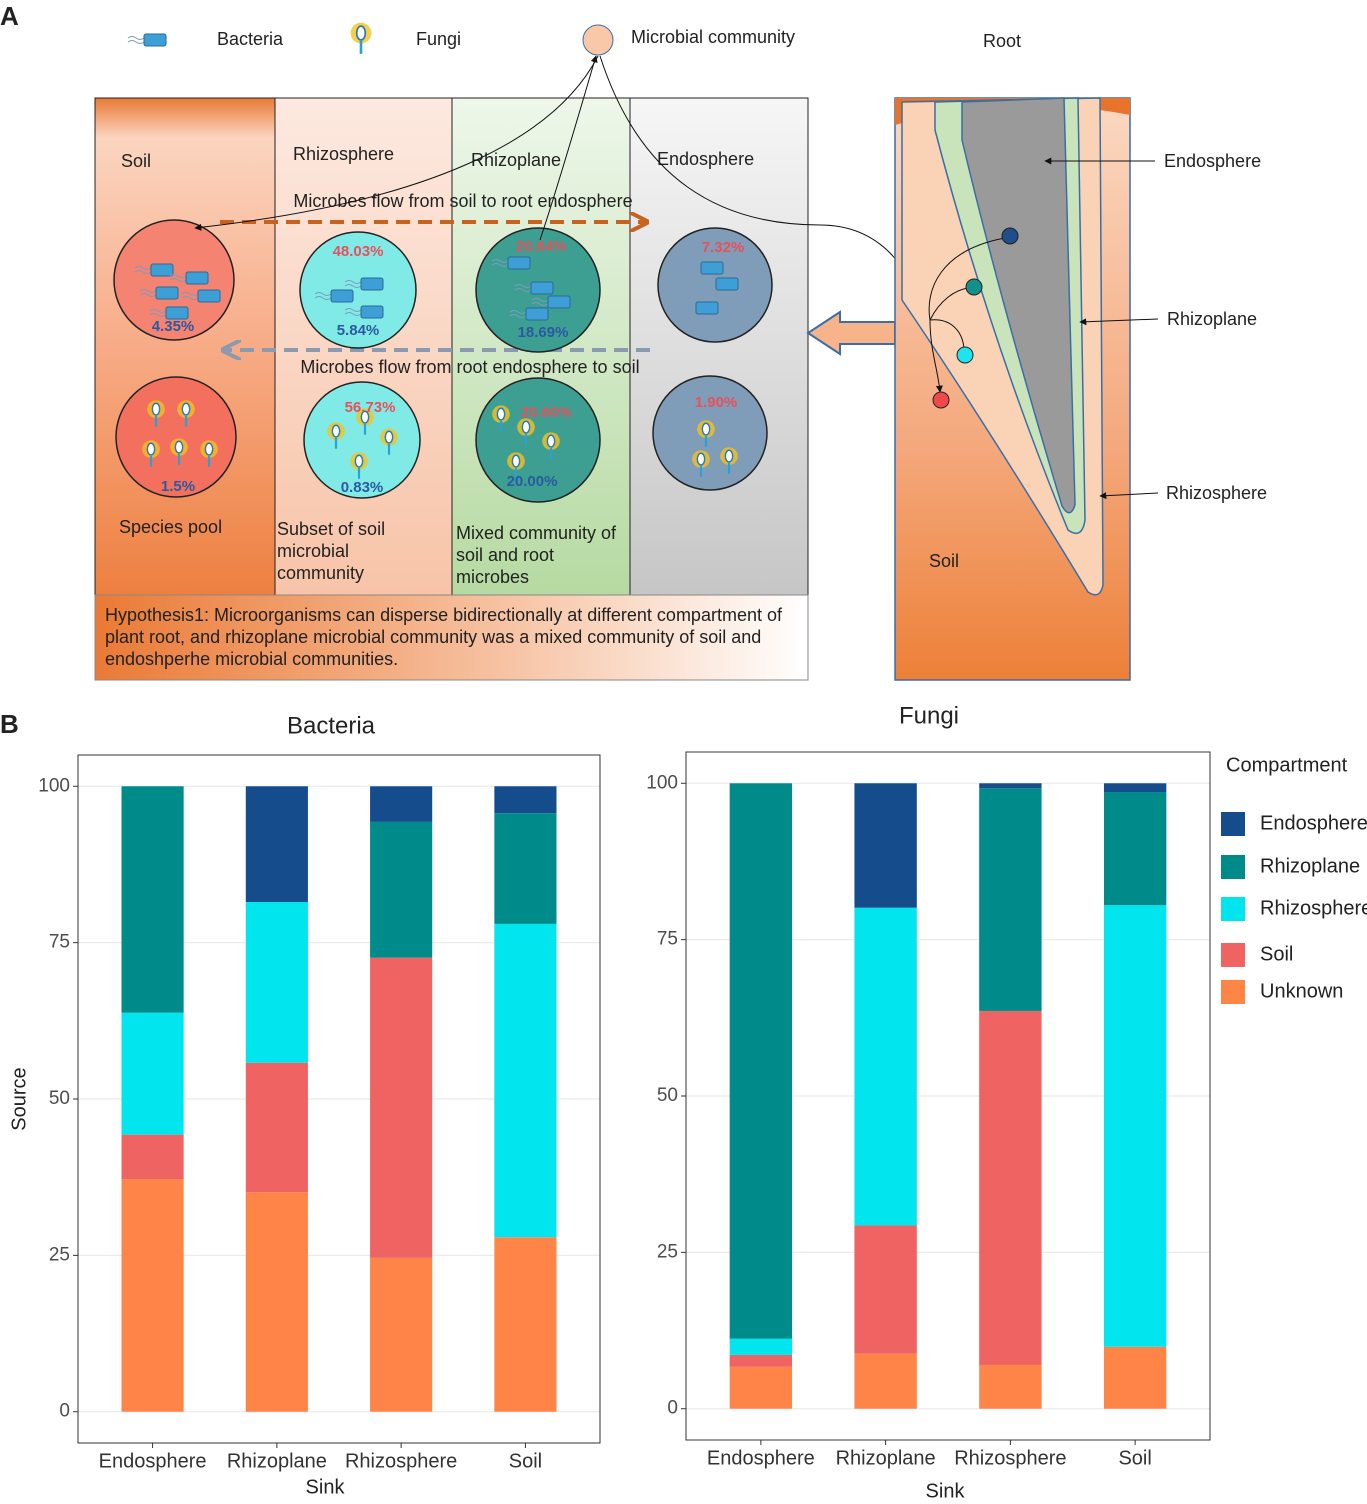 This screenshot has width=1367, height=1504. Describe the element at coordinates (331, 725) in the screenshot. I see `chart-title: Bacteria` at that location.